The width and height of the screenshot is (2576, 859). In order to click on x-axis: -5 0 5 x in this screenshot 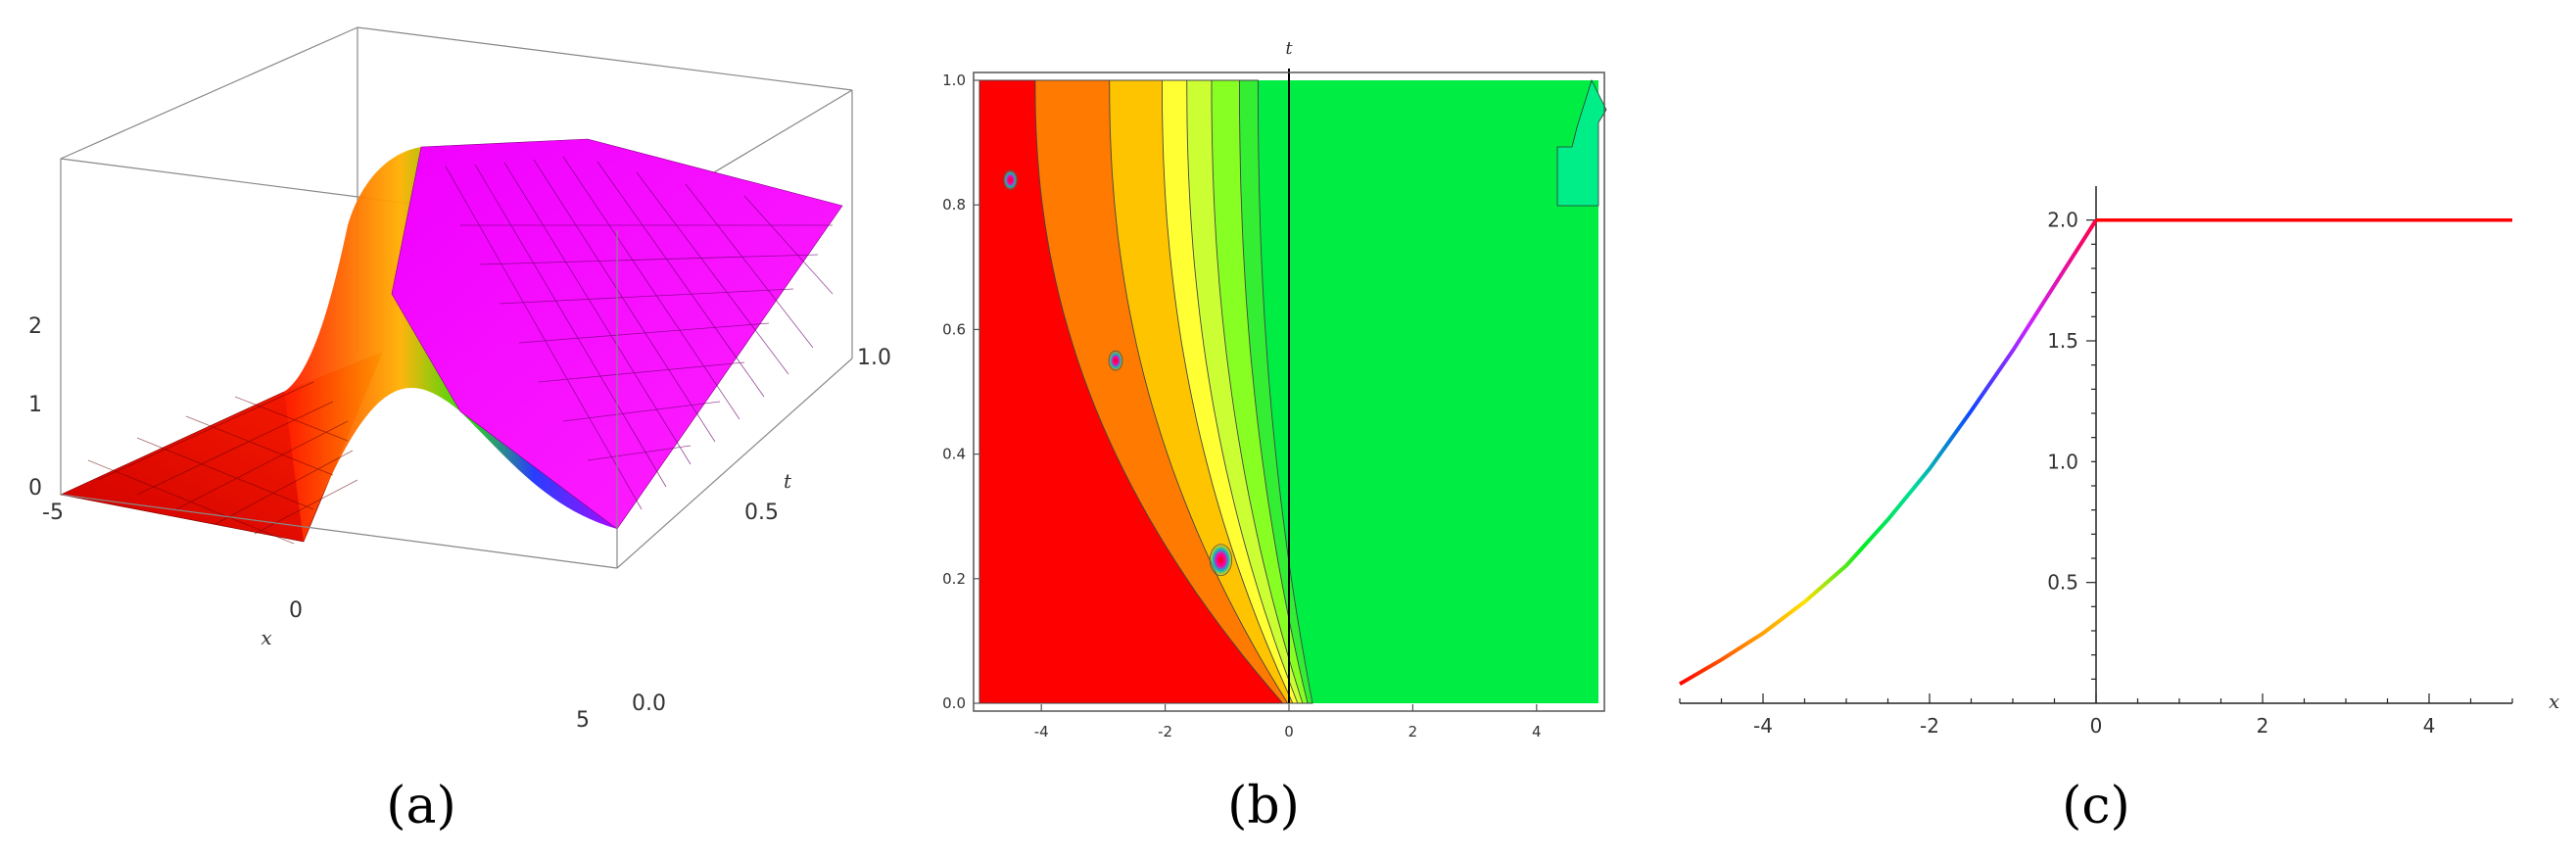, I will do `click(316, 617)`.